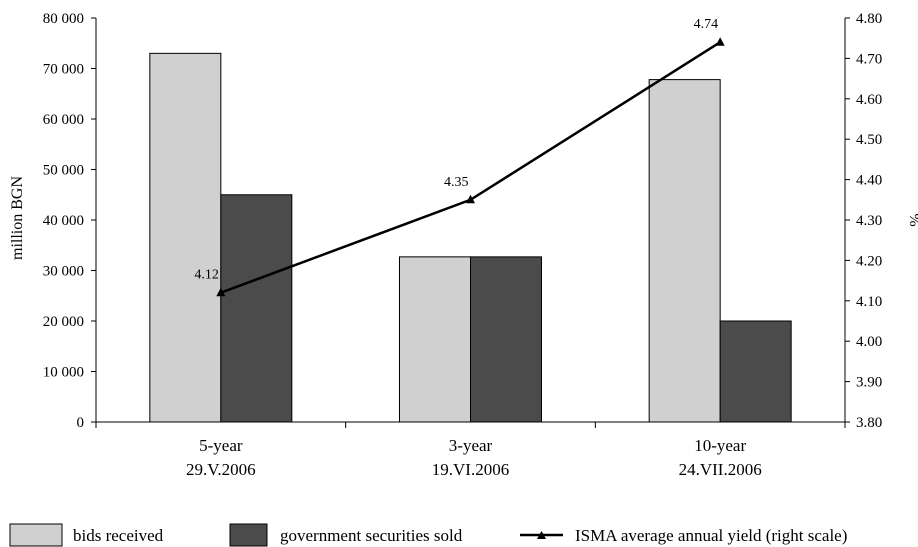 This screenshot has height=547, width=918. Describe the element at coordinates (248, 535) in the screenshot. I see `legend-swatch-securities-sold` at that location.